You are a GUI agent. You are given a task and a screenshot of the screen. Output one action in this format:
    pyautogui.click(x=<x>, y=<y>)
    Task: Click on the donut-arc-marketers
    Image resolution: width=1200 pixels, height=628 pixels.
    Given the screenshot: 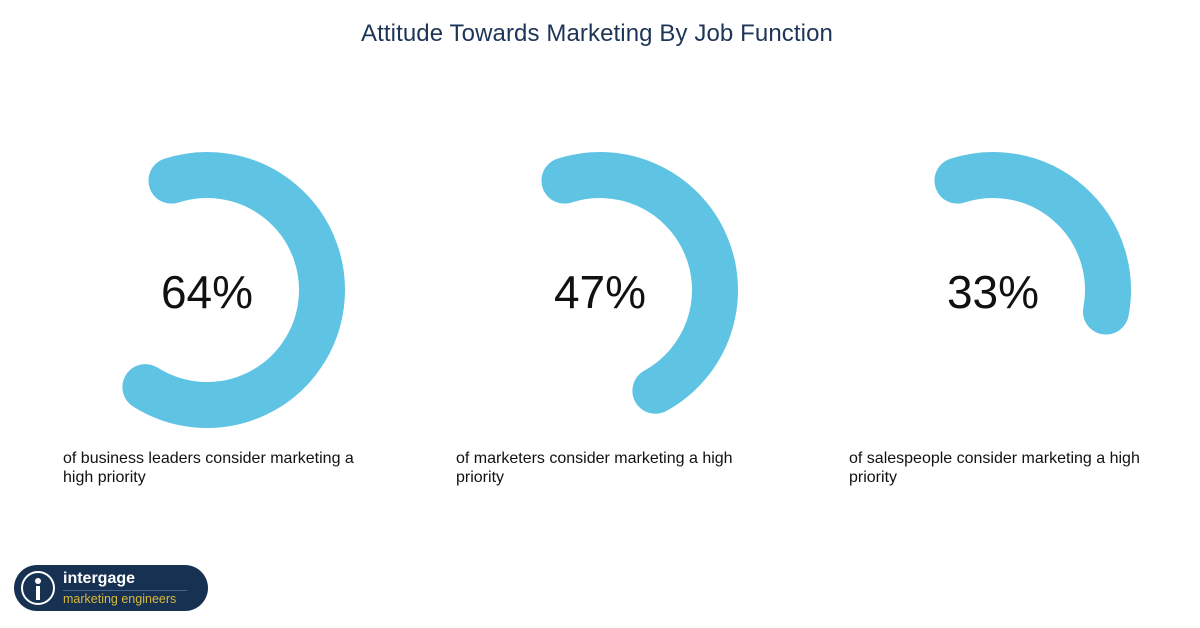 What is the action you would take?
    pyautogui.click(x=639, y=283)
    